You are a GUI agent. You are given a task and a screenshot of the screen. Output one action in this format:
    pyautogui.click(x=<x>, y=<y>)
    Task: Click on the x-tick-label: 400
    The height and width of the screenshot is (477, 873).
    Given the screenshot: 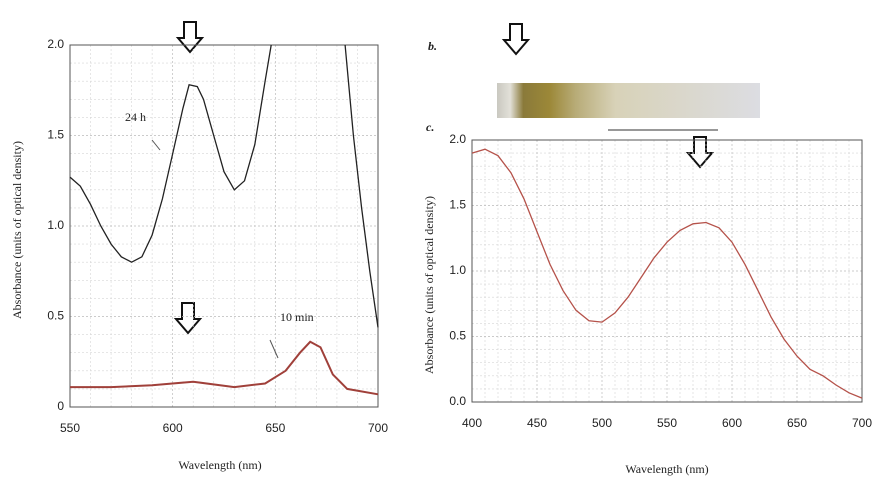 What is the action you would take?
    pyautogui.click(x=472, y=423)
    